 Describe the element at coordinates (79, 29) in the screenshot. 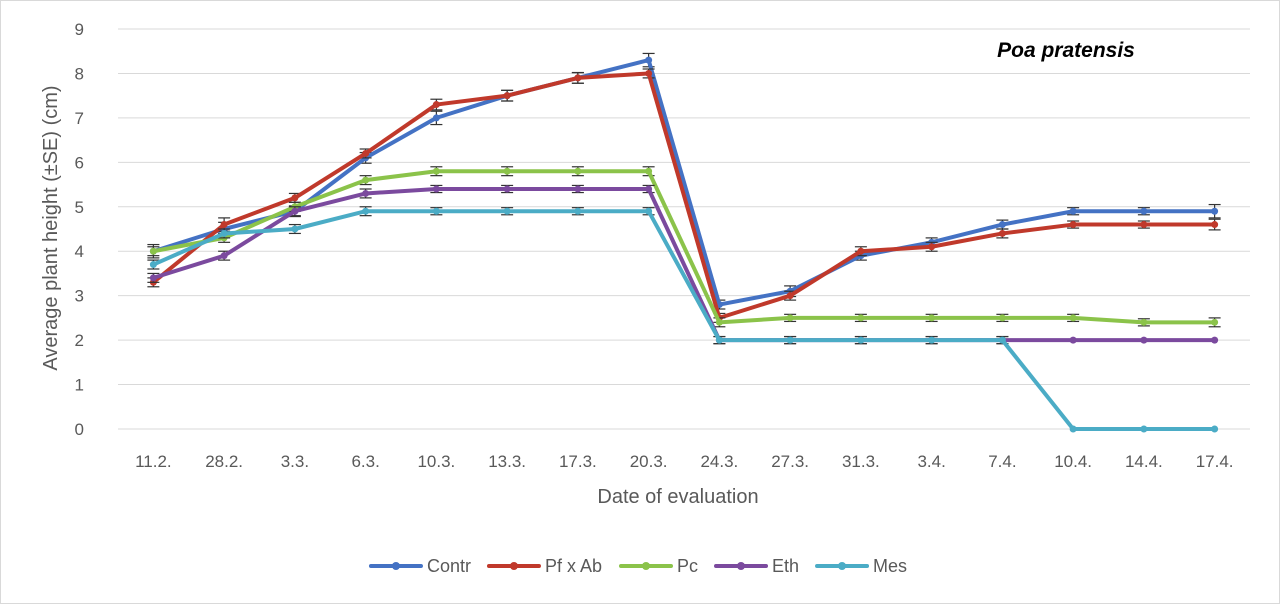

I see `y-tick-label: 9` at that location.